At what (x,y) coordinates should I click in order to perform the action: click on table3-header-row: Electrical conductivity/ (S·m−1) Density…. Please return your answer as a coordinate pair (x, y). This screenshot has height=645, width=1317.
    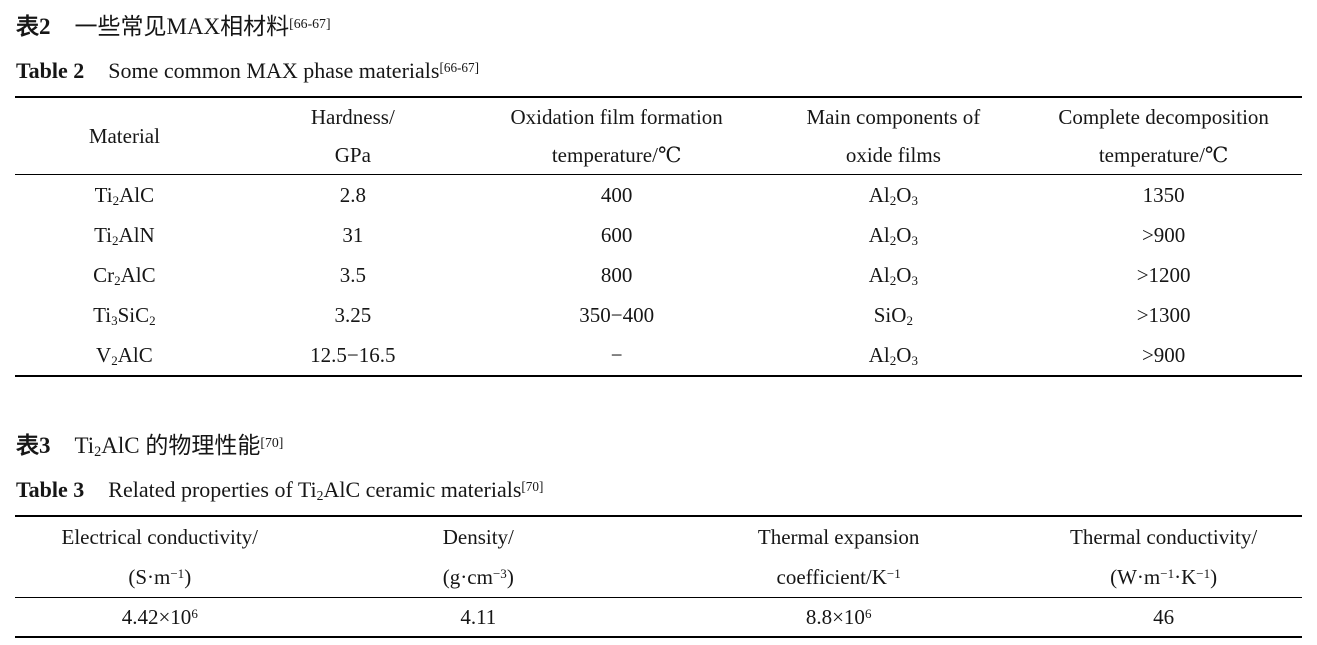
    Looking at the image, I should click on (658, 557).